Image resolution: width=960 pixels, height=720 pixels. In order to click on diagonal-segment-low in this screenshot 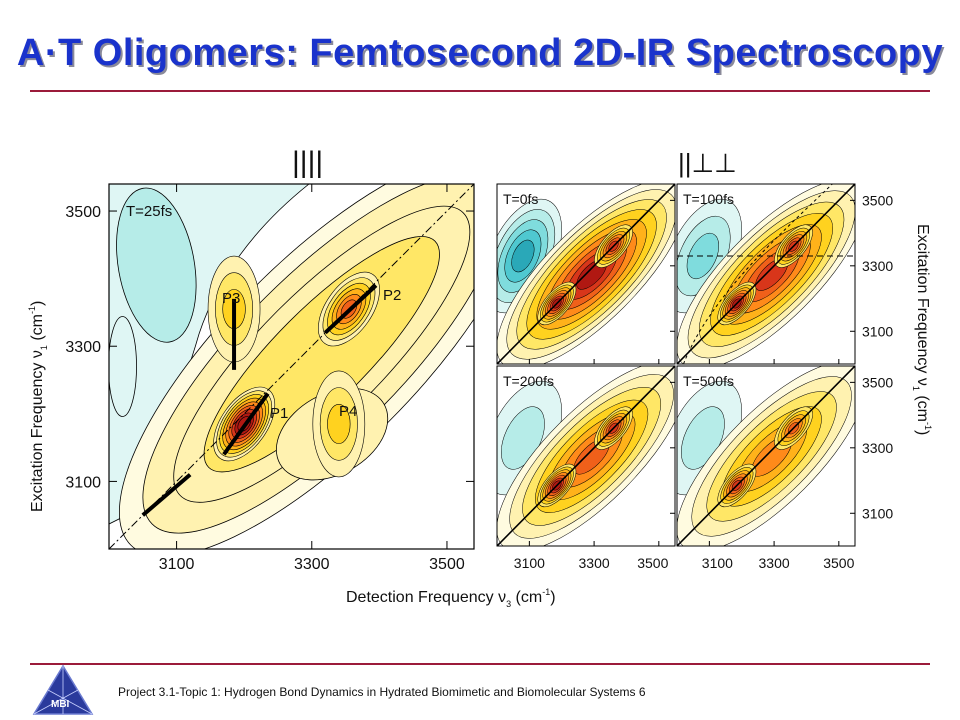, I will do `click(166, 495)`.